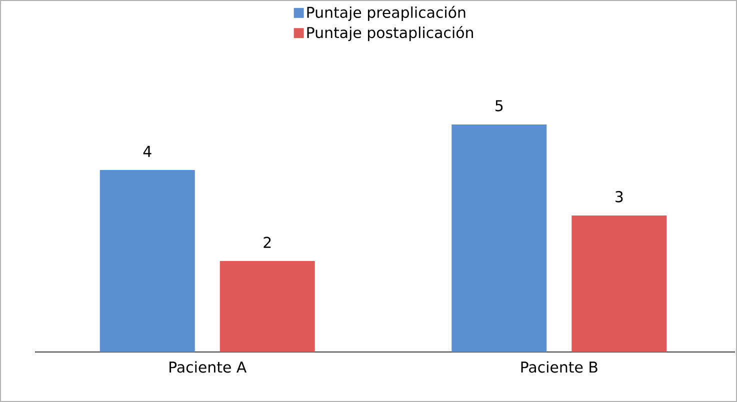 This screenshot has height=402, width=737. I want to click on data-label: 5, so click(499, 106).